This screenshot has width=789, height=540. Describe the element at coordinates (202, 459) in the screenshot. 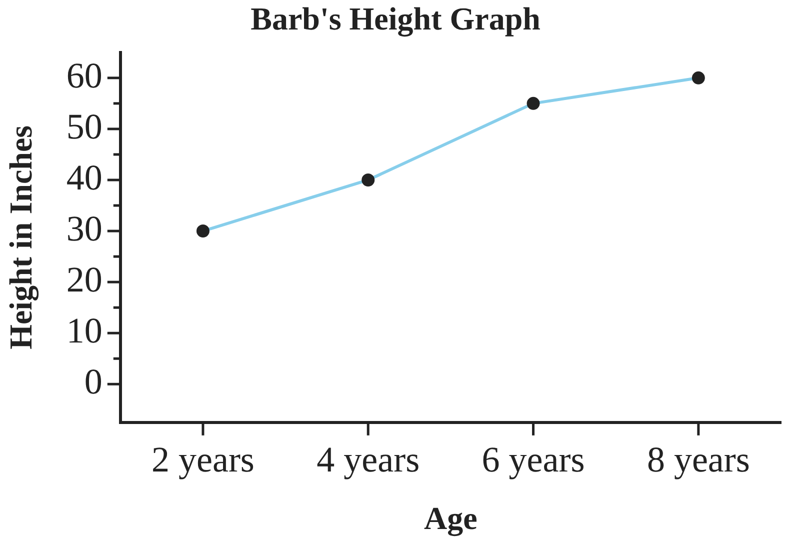

I see `x-tick-label: 2 years` at that location.